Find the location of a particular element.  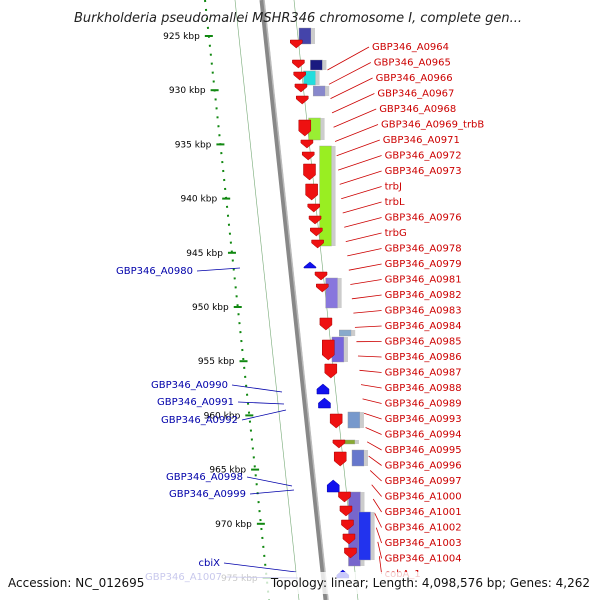

reverse-gene-label: GBP346_A0980 is located at coordinates (154, 271).